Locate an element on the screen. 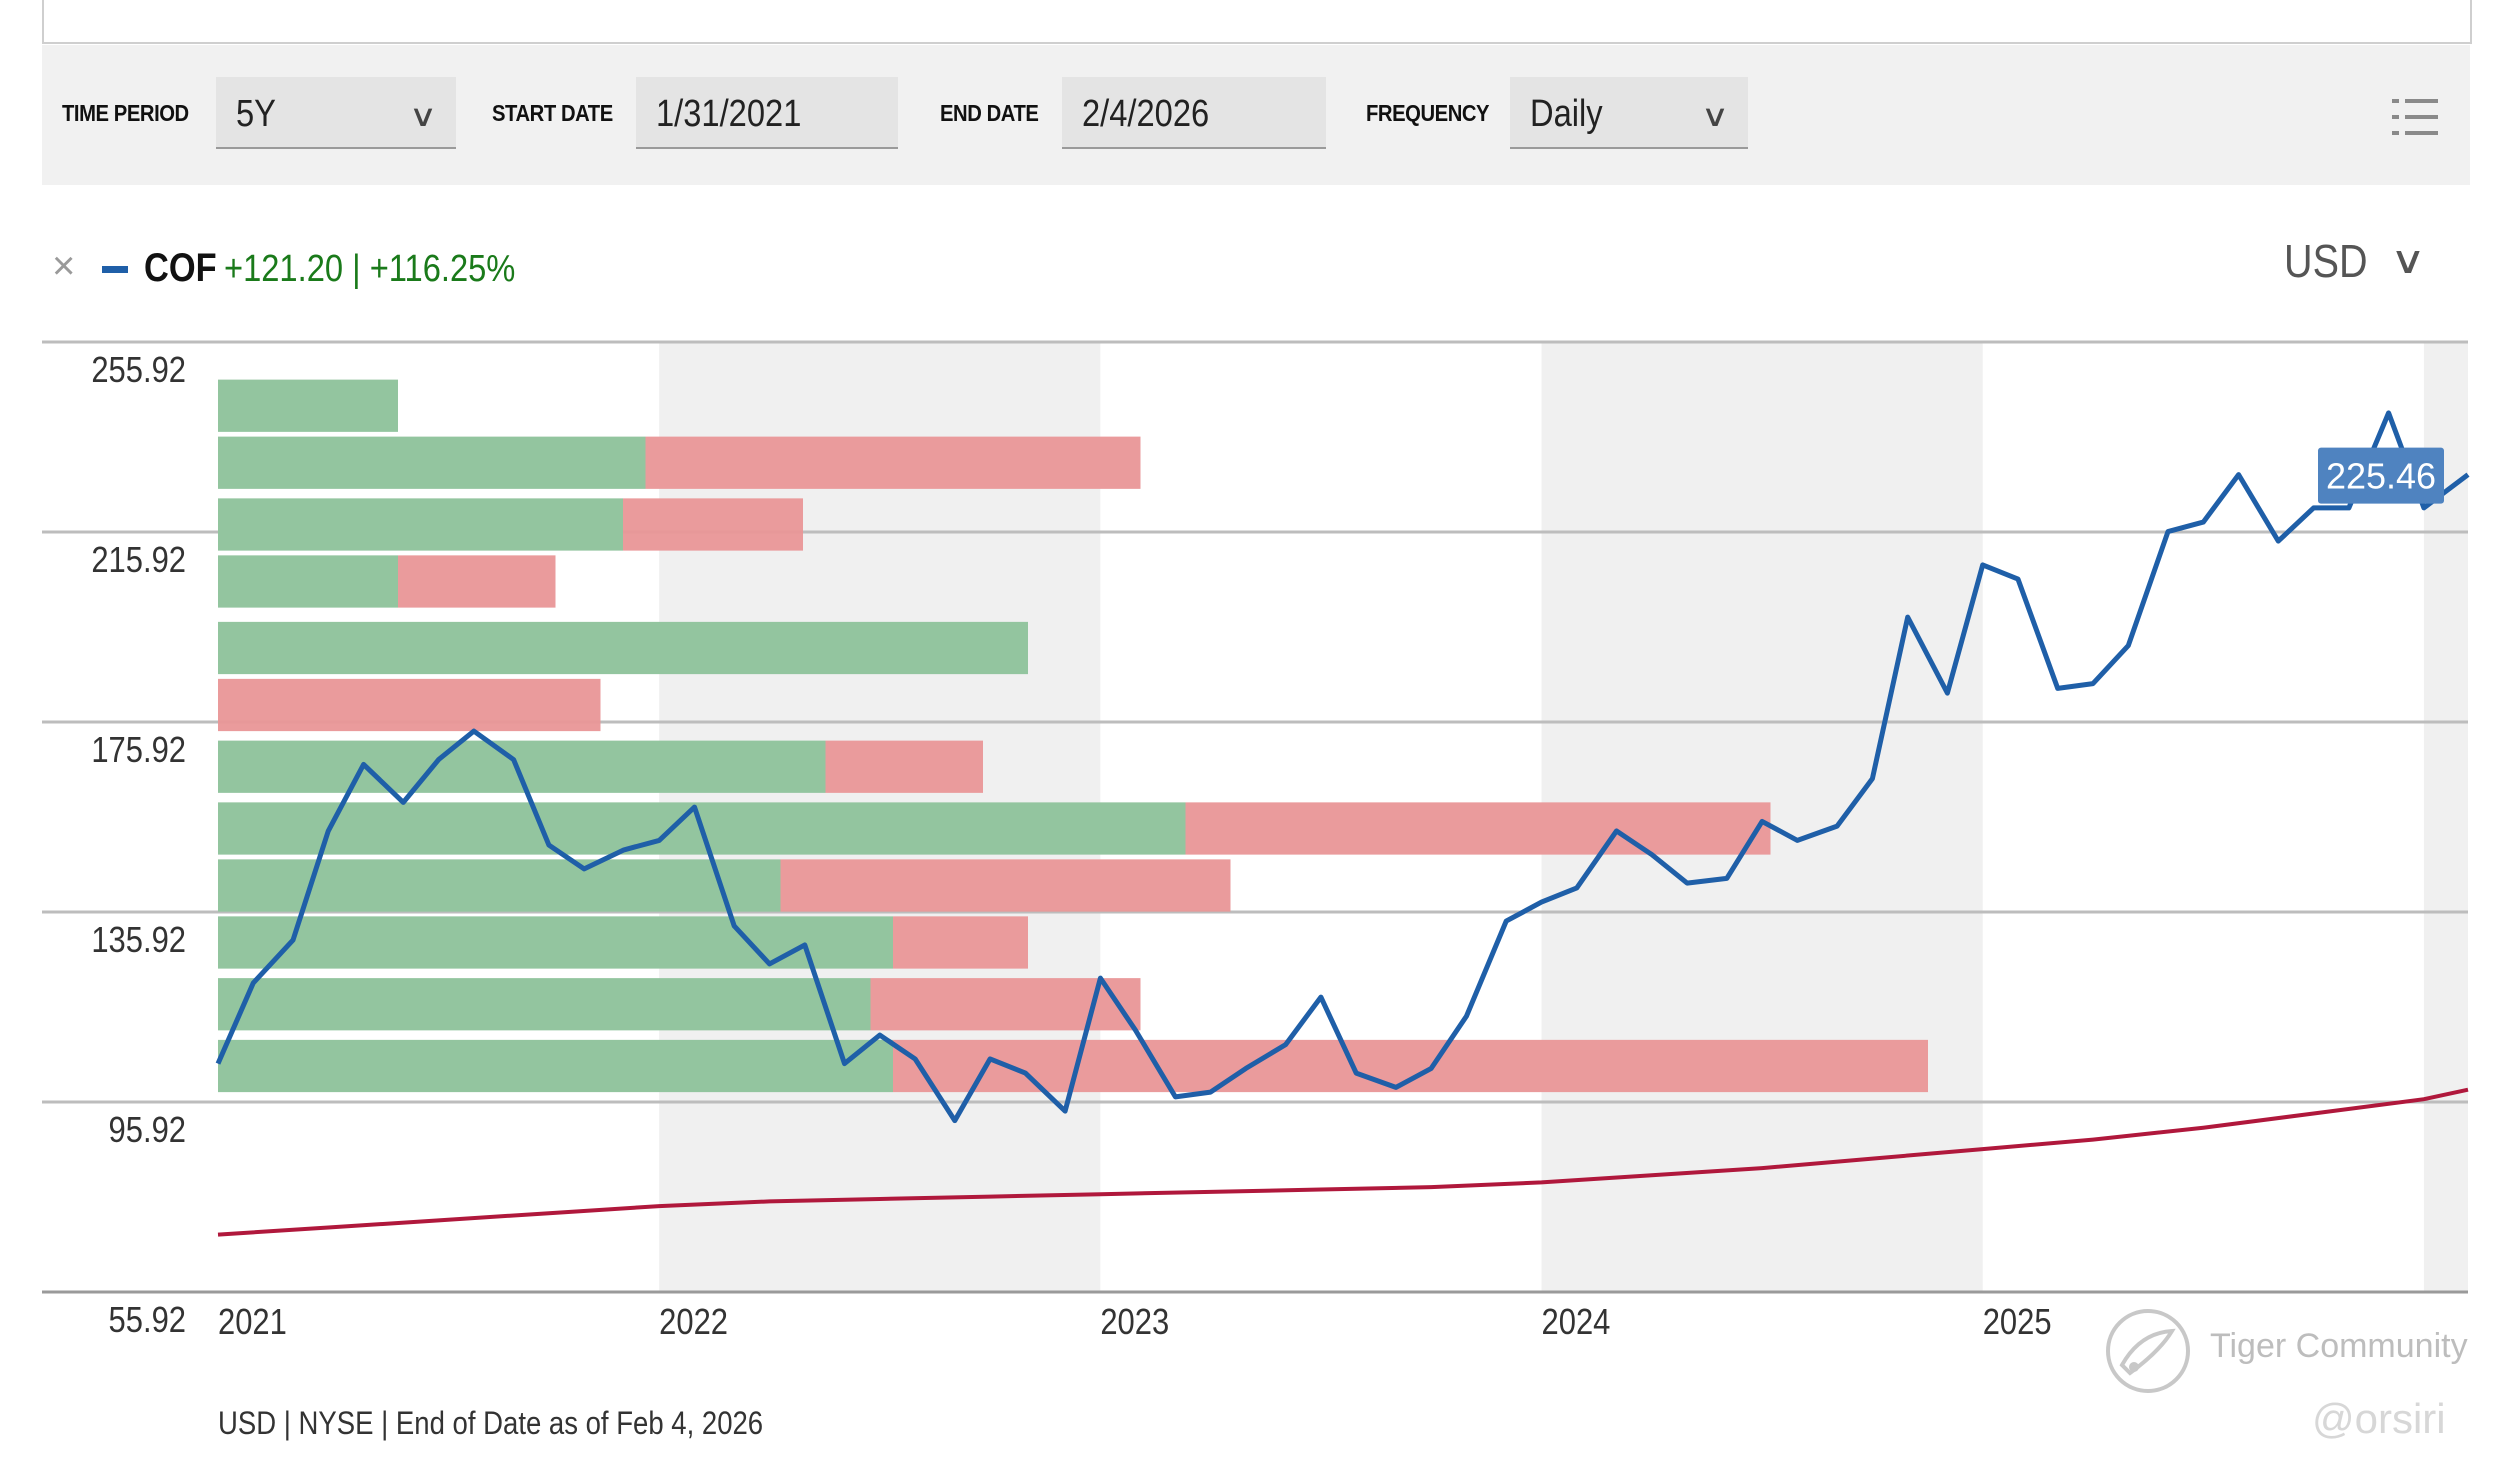  series-legend: × COF +121.20 | +116.25% is located at coordinates (1262, 268).